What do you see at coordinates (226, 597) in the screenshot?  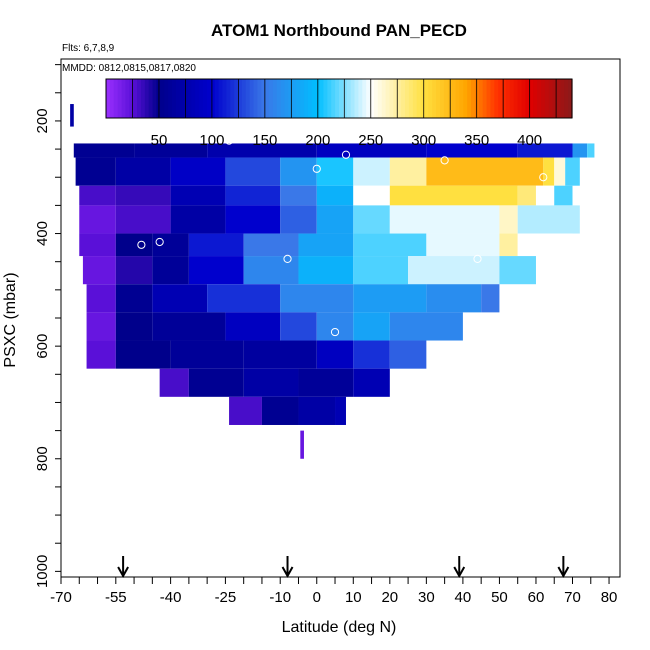 I see `x-tick-label: -25` at bounding box center [226, 597].